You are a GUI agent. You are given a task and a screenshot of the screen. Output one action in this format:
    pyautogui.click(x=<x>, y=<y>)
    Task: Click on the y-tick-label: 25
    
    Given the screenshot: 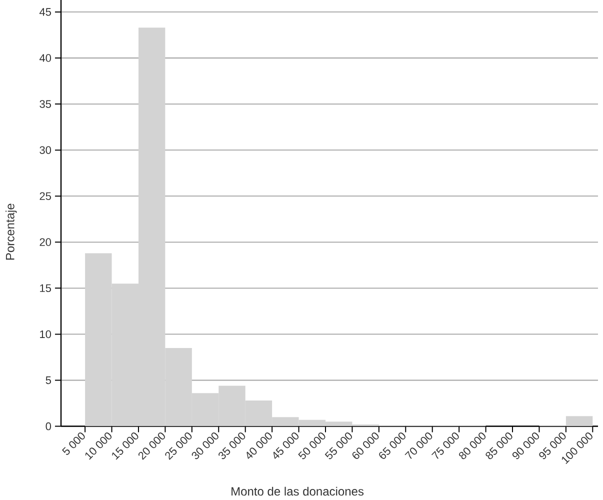 What is the action you would take?
    pyautogui.click(x=45, y=196)
    